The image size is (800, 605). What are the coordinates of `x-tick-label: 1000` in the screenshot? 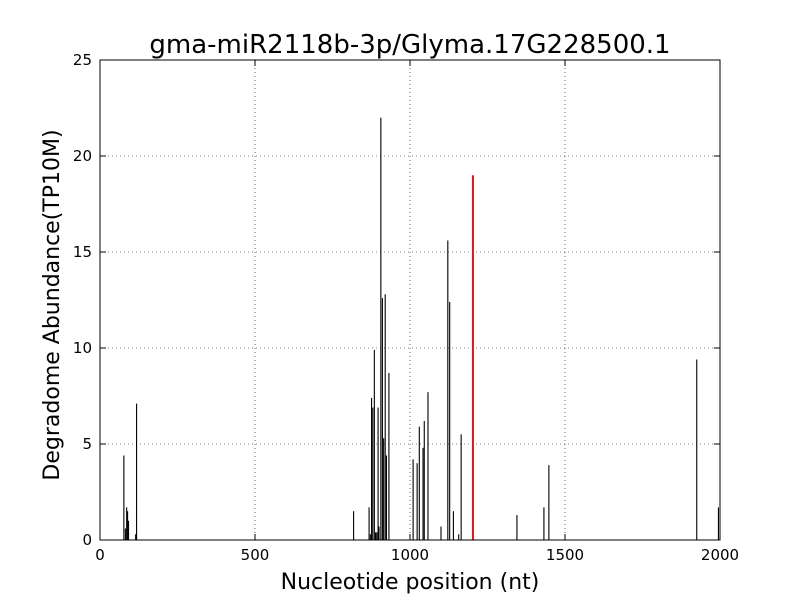 It's located at (410, 555).